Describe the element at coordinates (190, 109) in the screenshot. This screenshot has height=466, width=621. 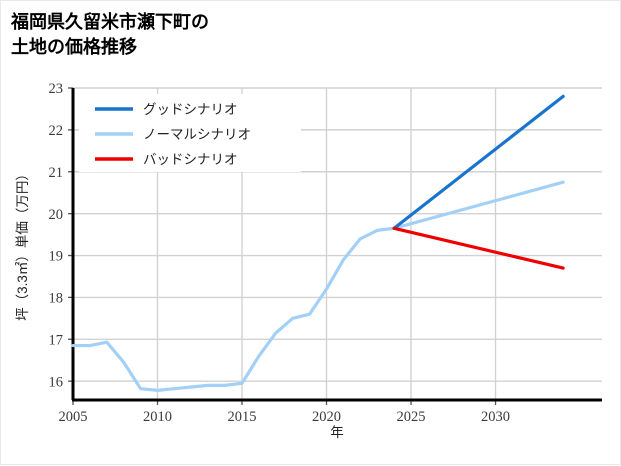
I see `legend-label-1: グッドシナリオ` at that location.